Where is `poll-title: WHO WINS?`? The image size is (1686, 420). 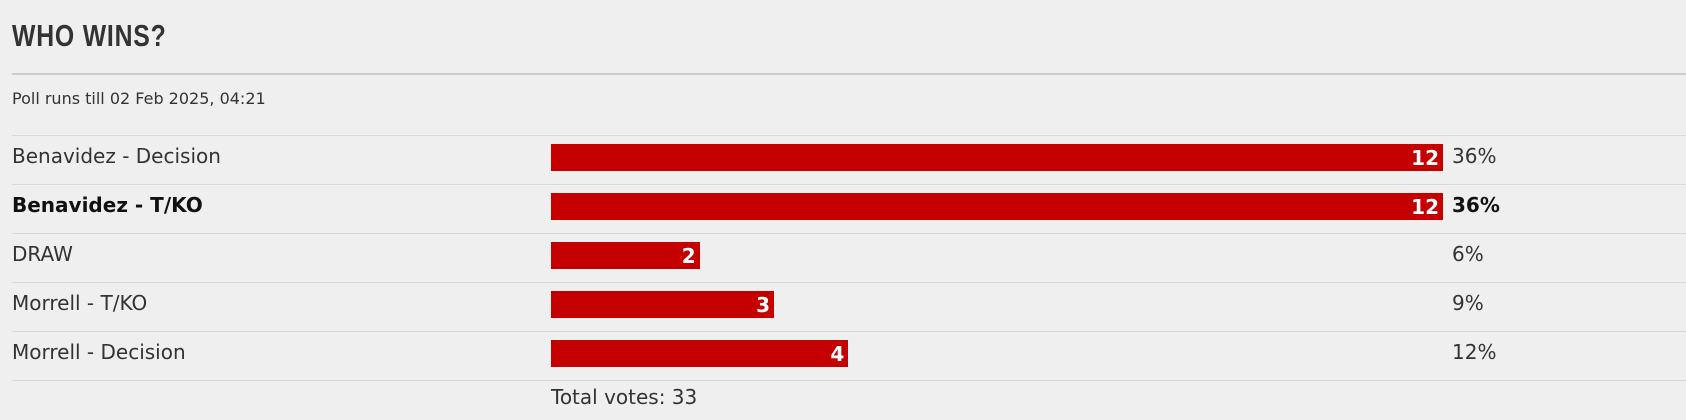
poll-title: WHO WINS? is located at coordinates (89, 35).